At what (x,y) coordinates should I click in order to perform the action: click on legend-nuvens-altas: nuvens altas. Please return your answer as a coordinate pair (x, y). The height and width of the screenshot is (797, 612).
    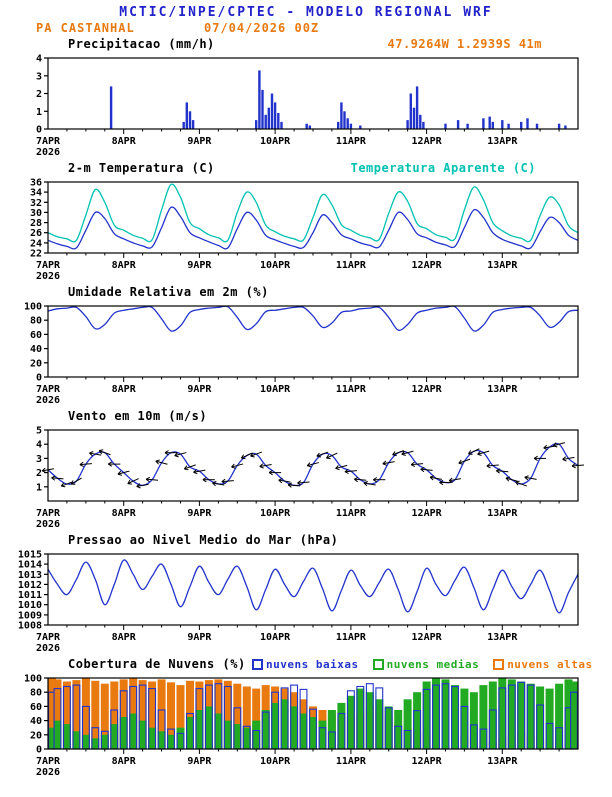
    Looking at the image, I should click on (542, 664).